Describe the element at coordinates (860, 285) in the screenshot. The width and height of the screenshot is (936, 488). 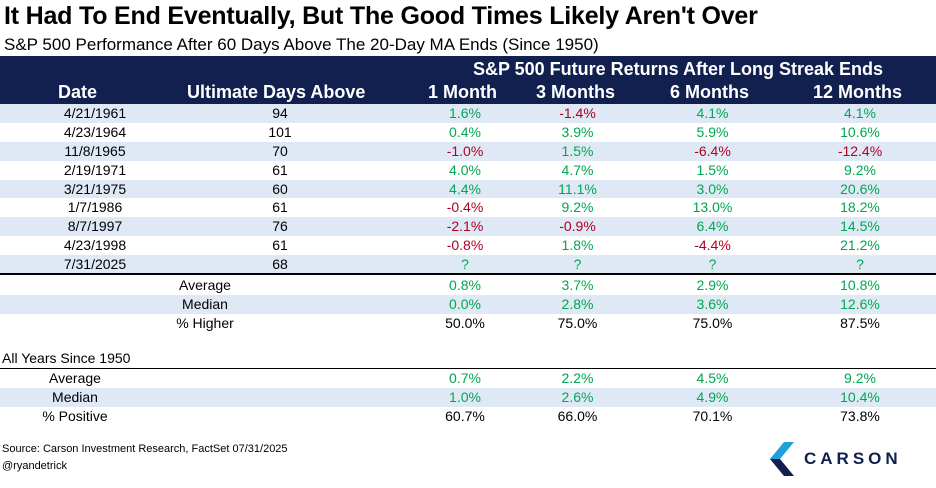
I see `summary-cell-m12: 10.8%` at that location.